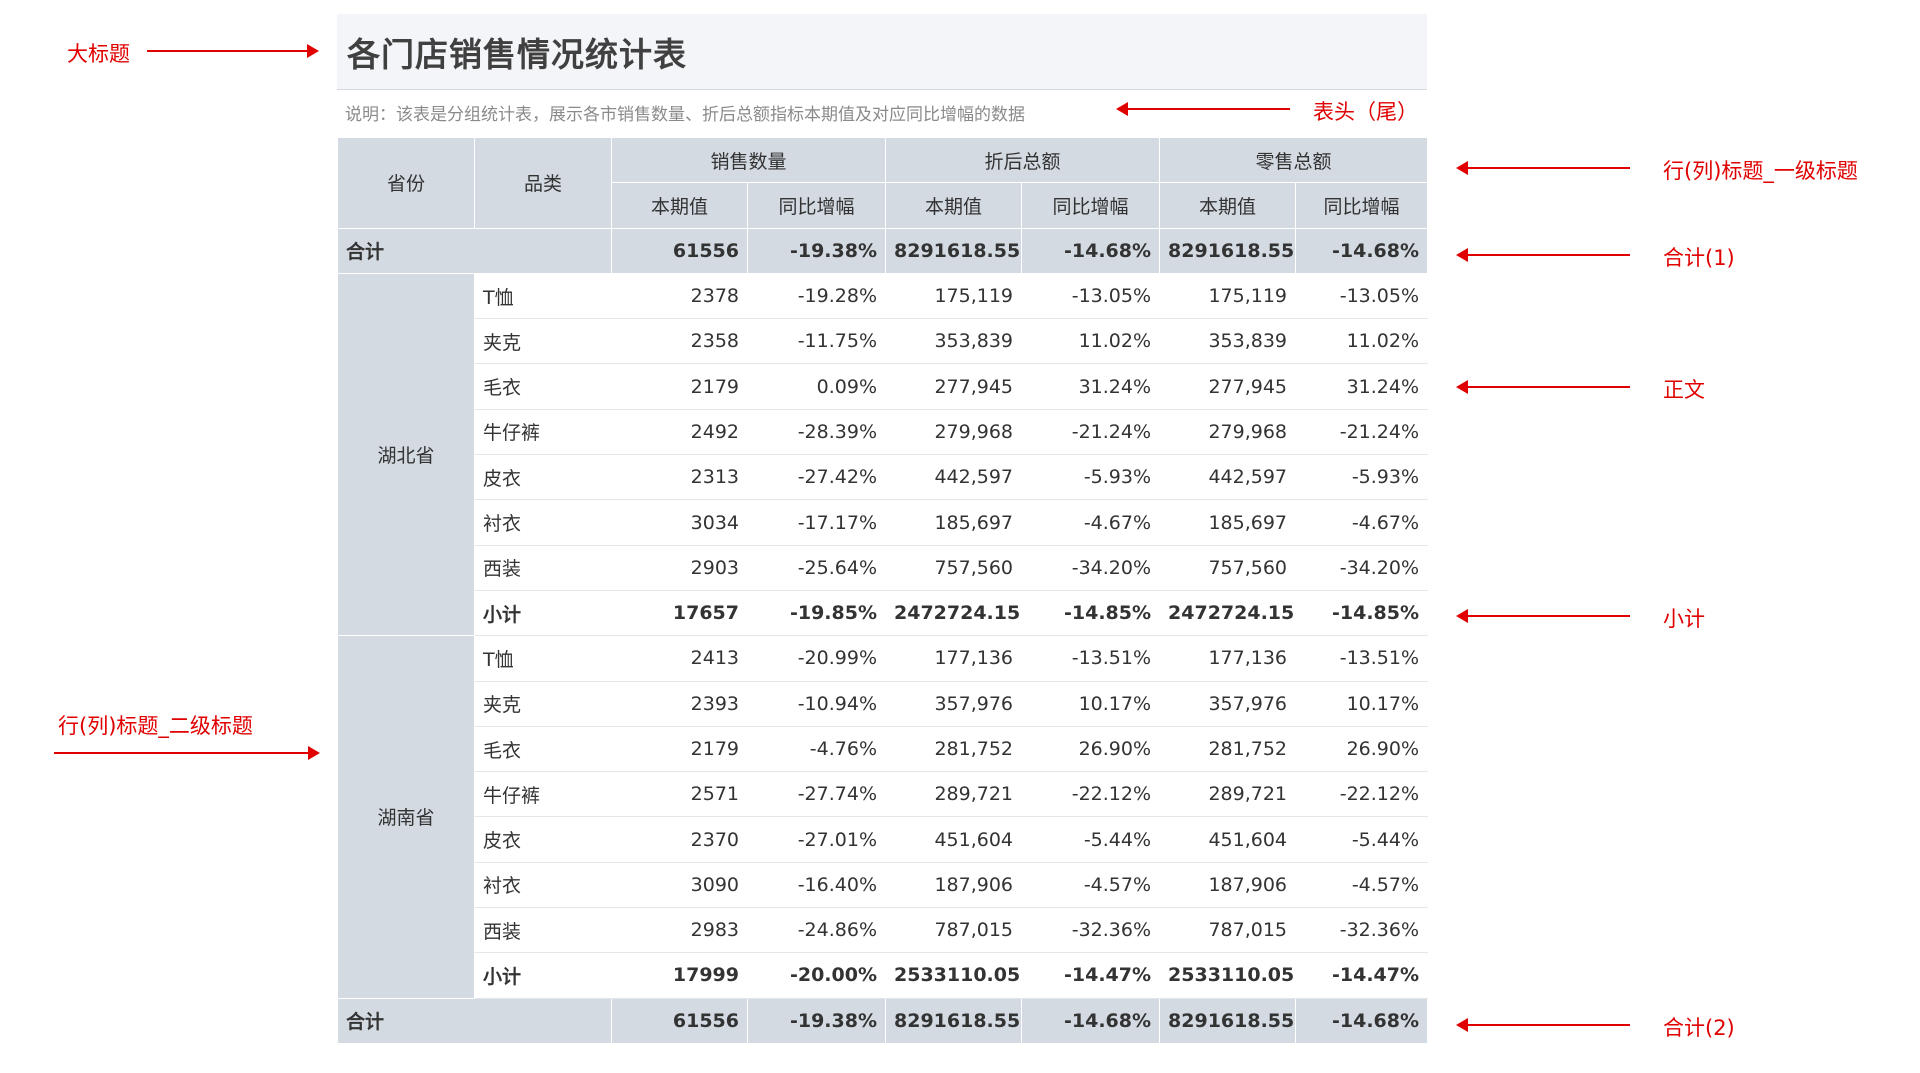  What do you see at coordinates (1228, 794) in the screenshot?
I see `value-cell: 289,721` at bounding box center [1228, 794].